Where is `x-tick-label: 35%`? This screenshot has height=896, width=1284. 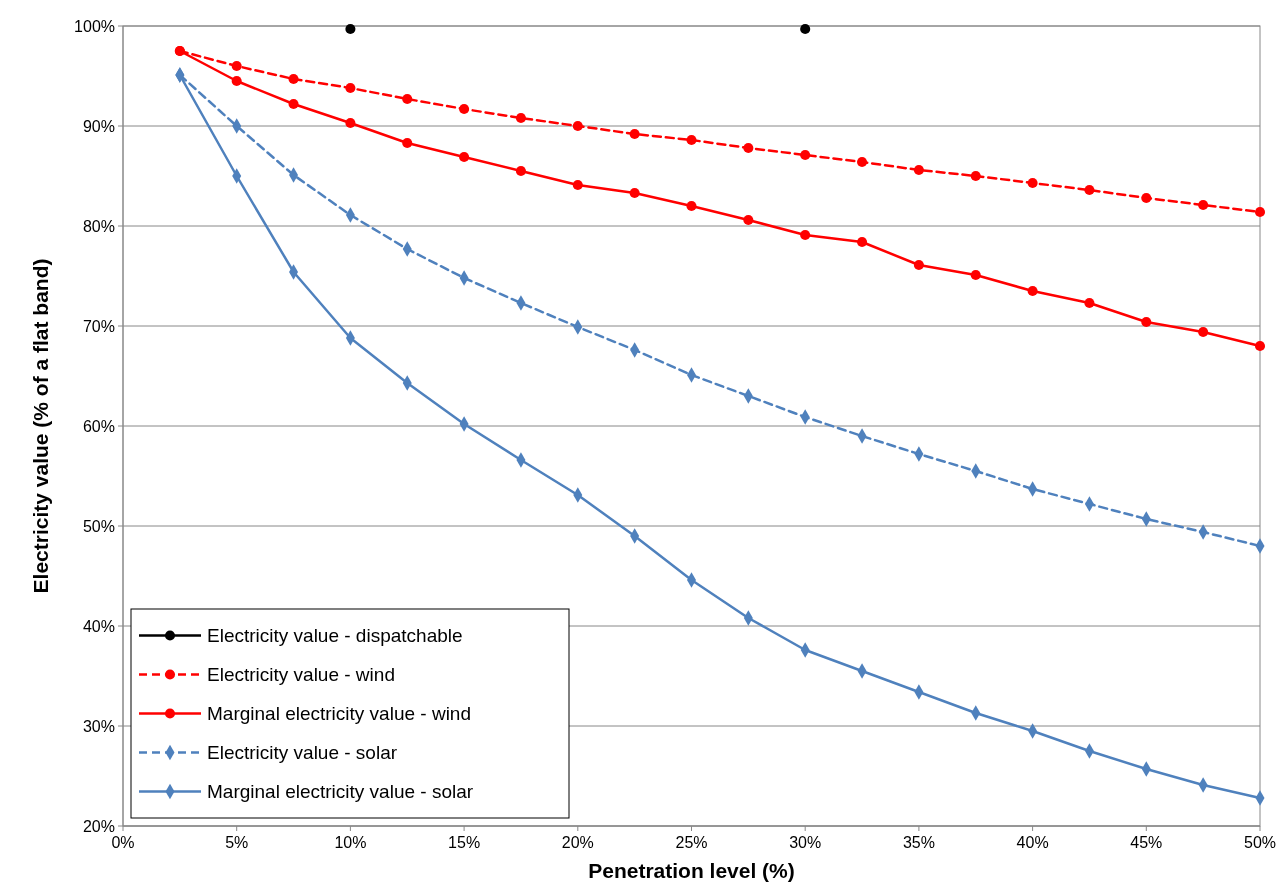 x-tick-label: 35% is located at coordinates (918, 842).